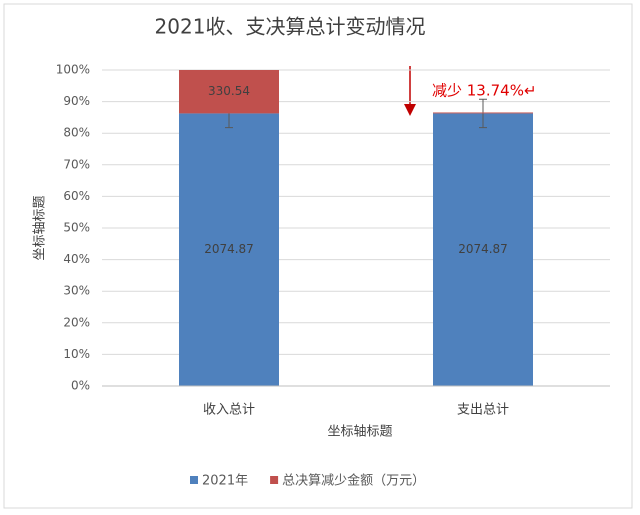 Image resolution: width=640 pixels, height=515 pixels. I want to click on y-tick-label: 50%, so click(76, 228).